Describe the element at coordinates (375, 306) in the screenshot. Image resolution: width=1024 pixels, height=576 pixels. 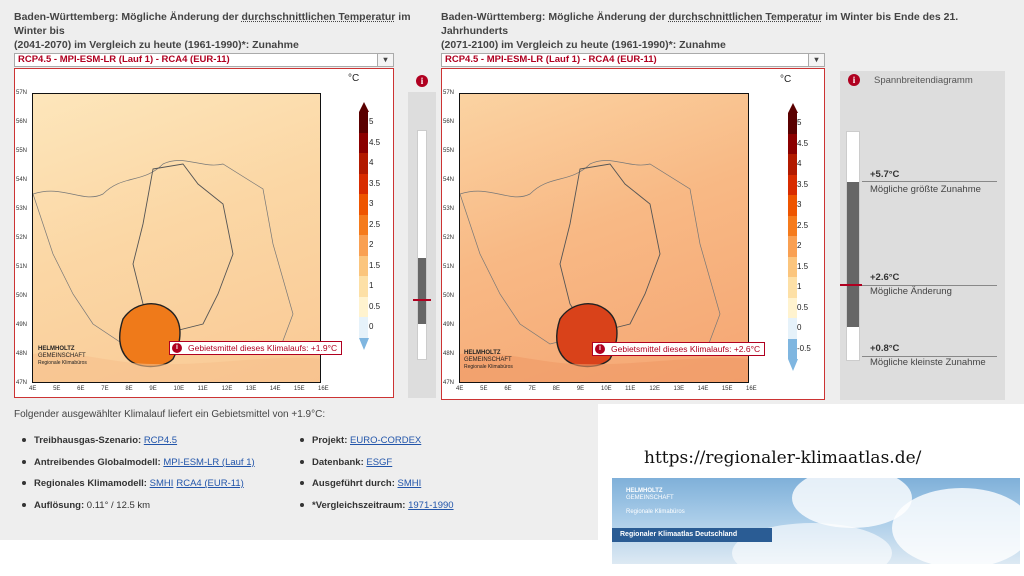
I see `colorbar-label: 0.5` at that location.